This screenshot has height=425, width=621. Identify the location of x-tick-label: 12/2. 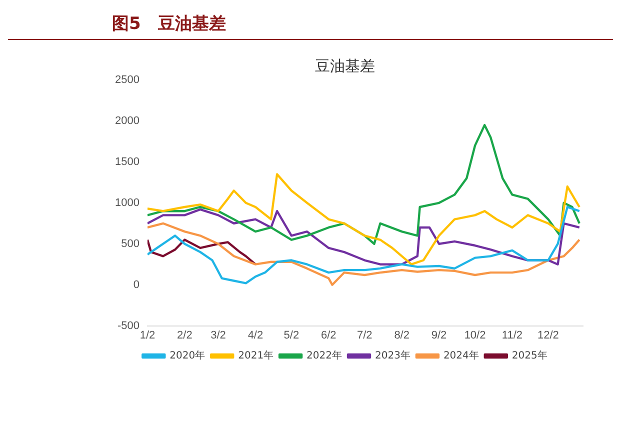
(548, 335).